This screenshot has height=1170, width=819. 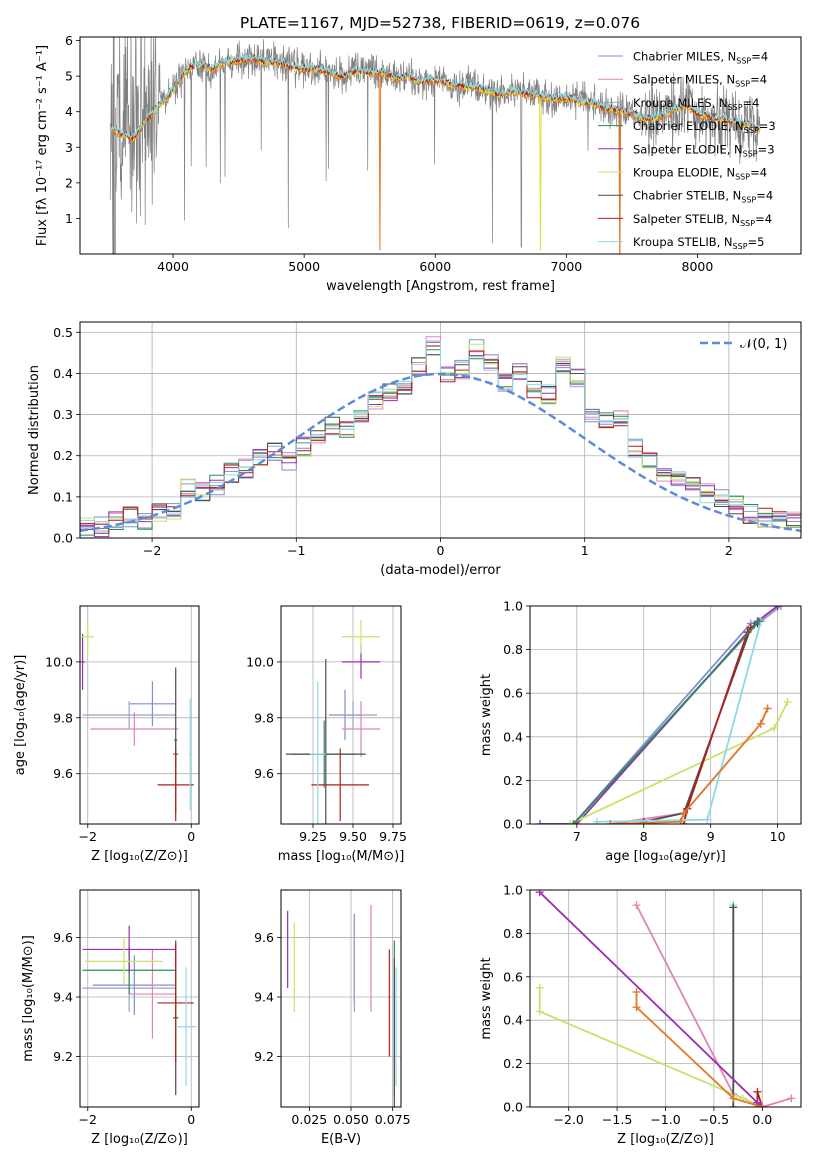 I want to click on x-tick-label: 8000, so click(x=698, y=266).